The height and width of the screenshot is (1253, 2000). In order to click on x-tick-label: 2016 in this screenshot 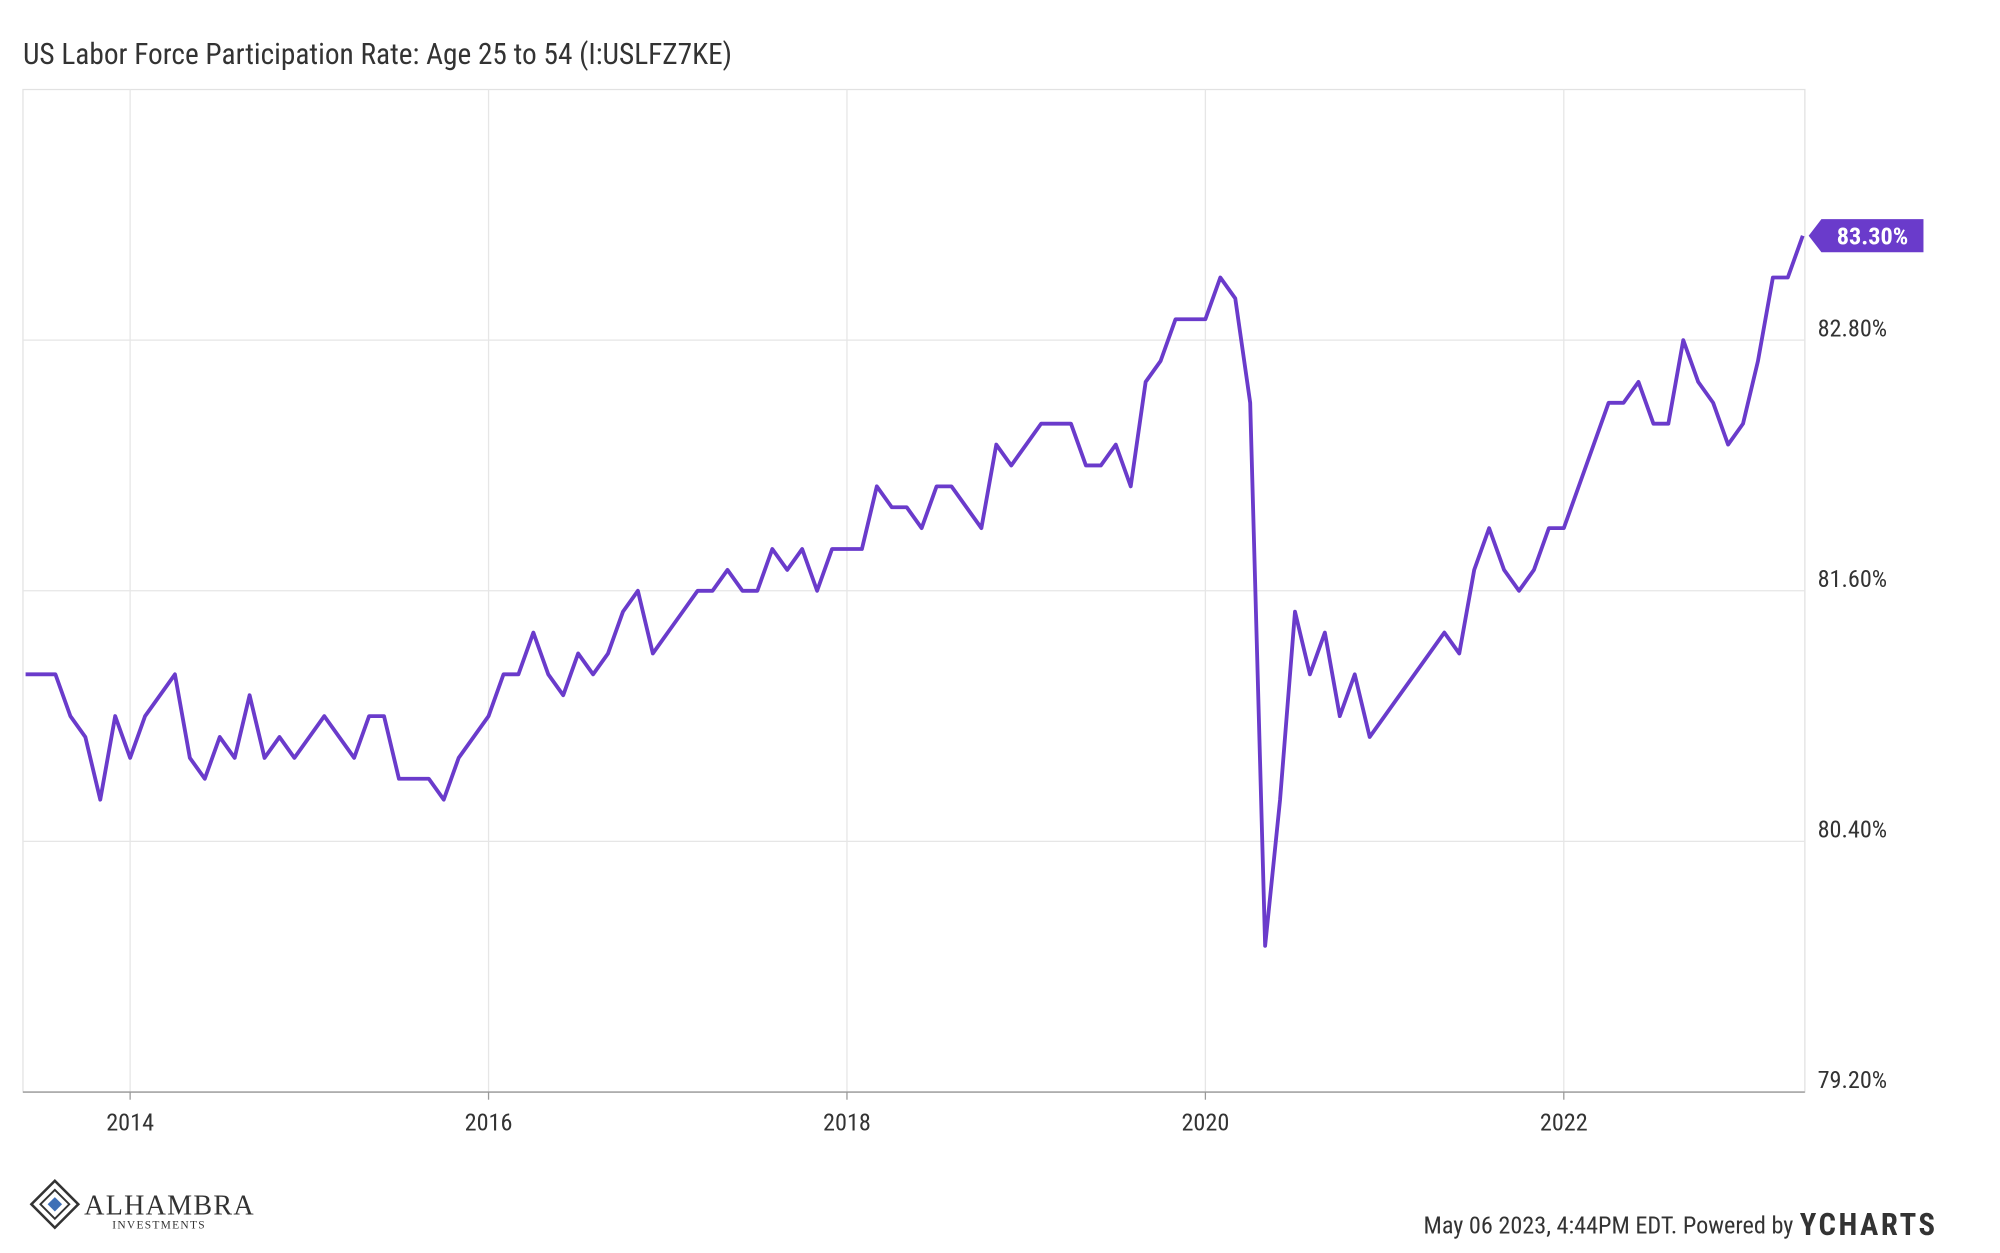, I will do `click(489, 1122)`.